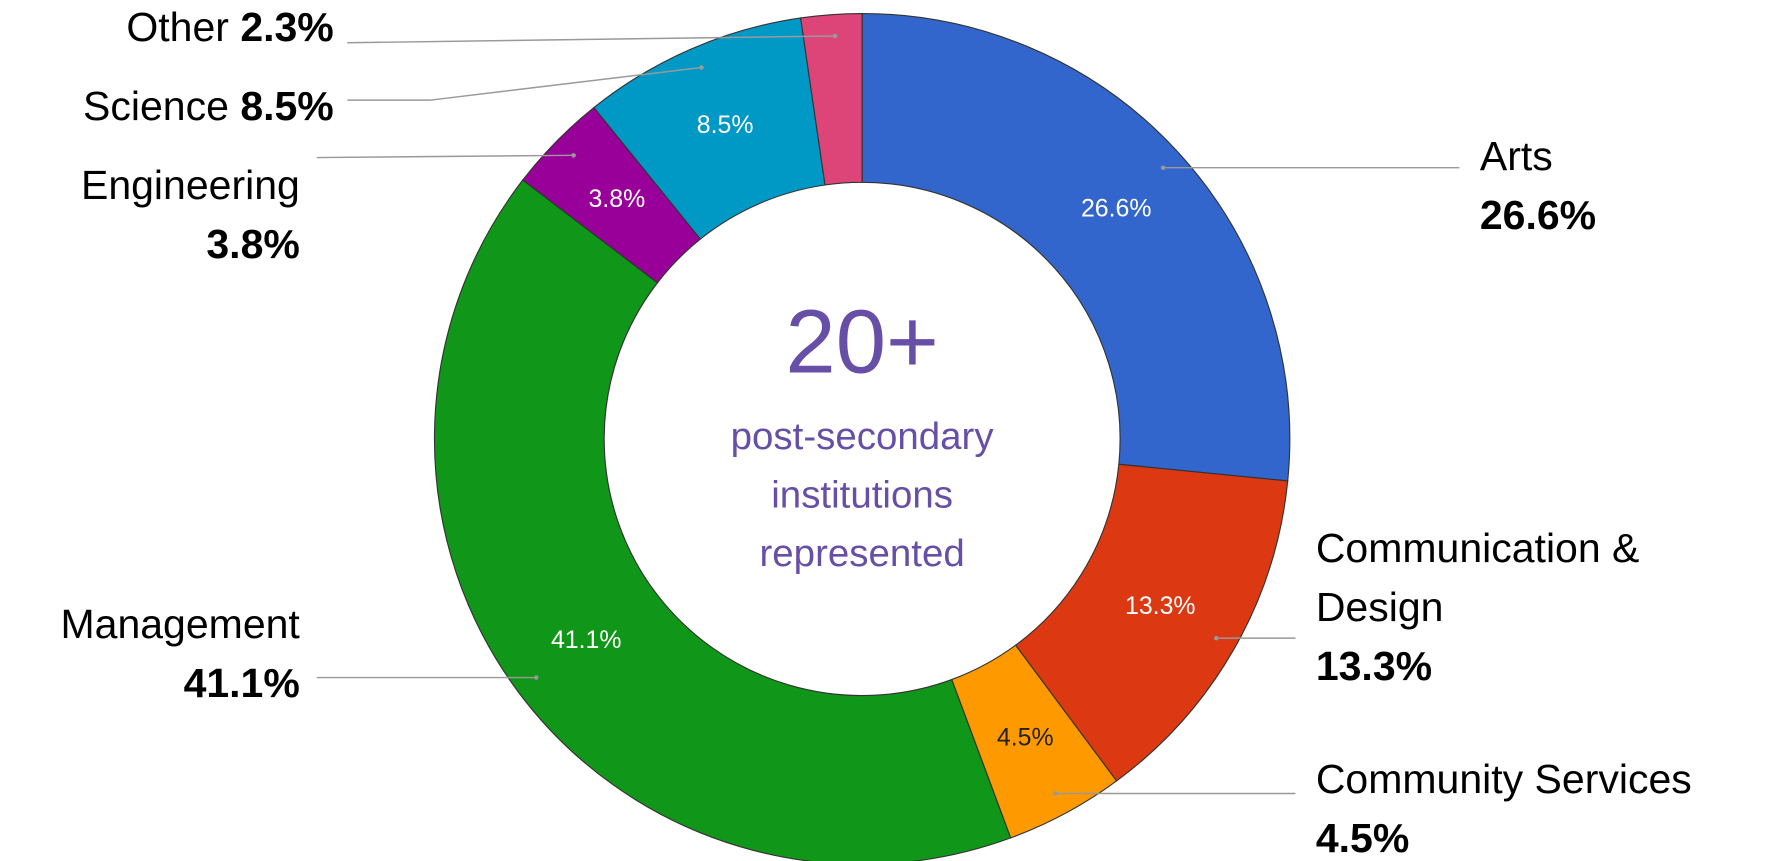 The height and width of the screenshot is (861, 1765). What do you see at coordinates (862, 342) in the screenshot?
I see `center-headline: 20+` at bounding box center [862, 342].